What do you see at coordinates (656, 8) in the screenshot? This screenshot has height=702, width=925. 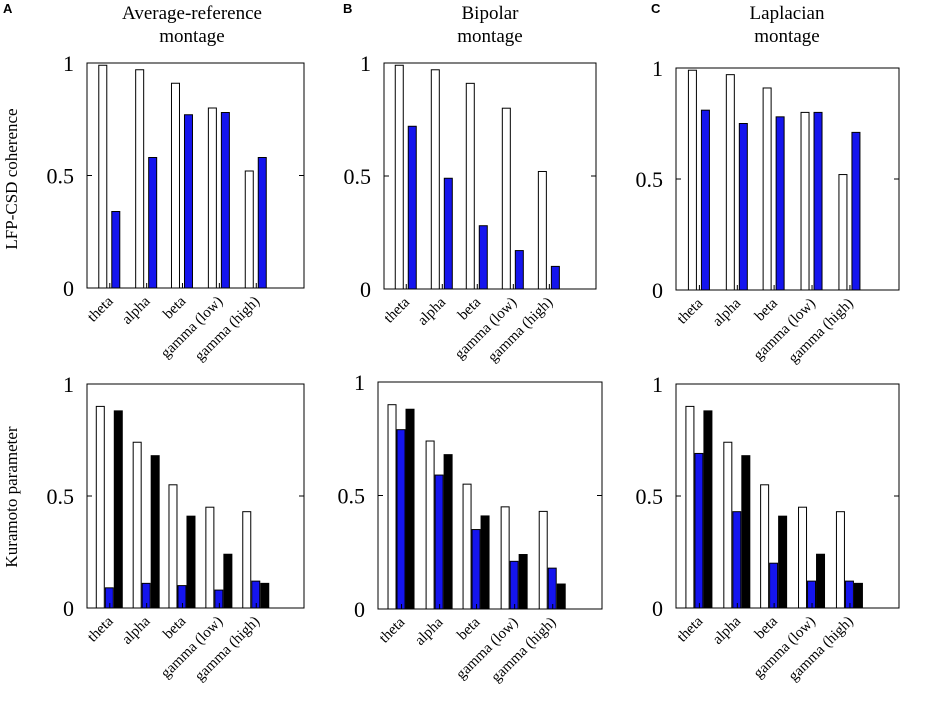 I see `panel-letter: C` at bounding box center [656, 8].